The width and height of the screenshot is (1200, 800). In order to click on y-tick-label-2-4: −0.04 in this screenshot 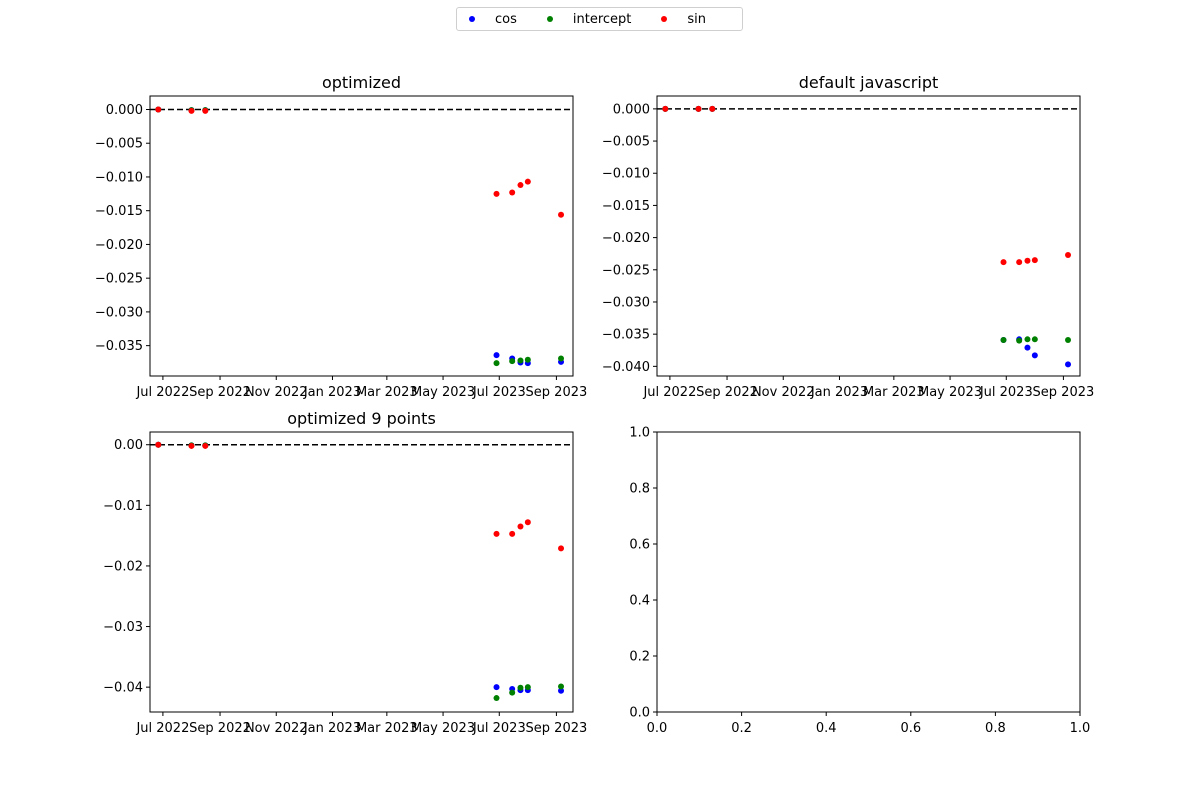, I will do `click(123, 688)`.